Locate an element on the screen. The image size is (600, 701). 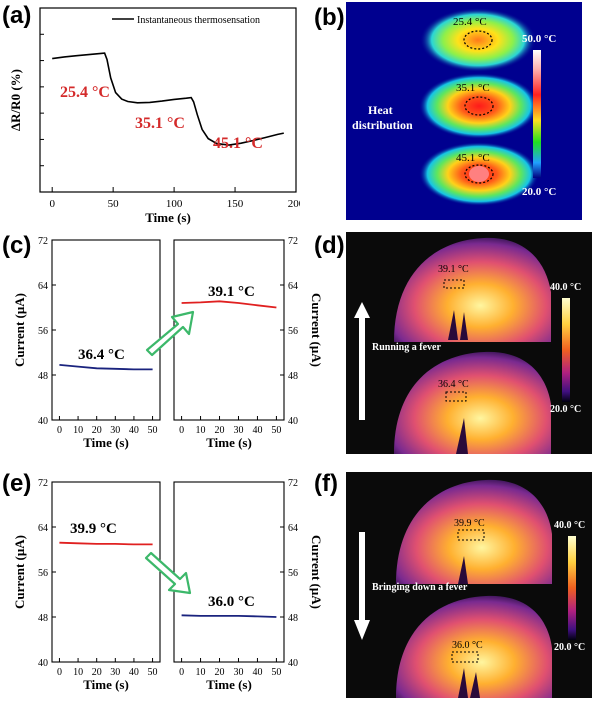
panel-label-f: (f) is located at coordinates (326, 483).